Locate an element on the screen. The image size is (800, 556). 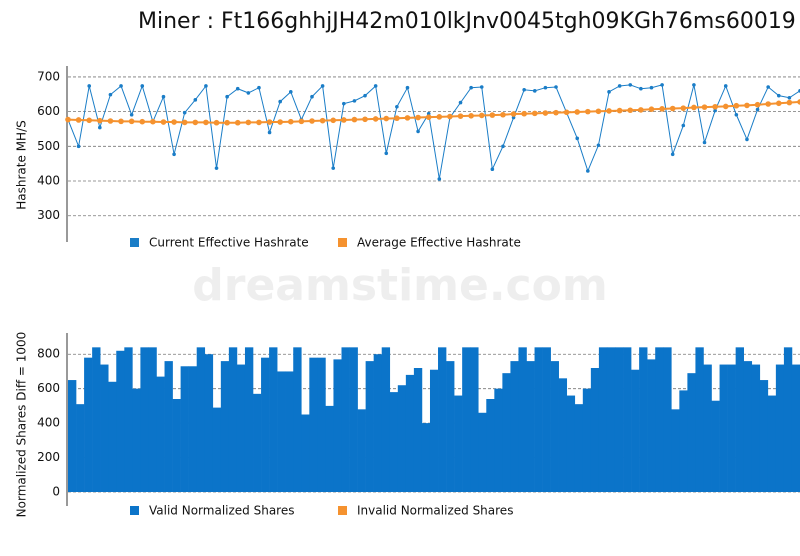
y-tick-label: 700 is located at coordinates (48, 76).